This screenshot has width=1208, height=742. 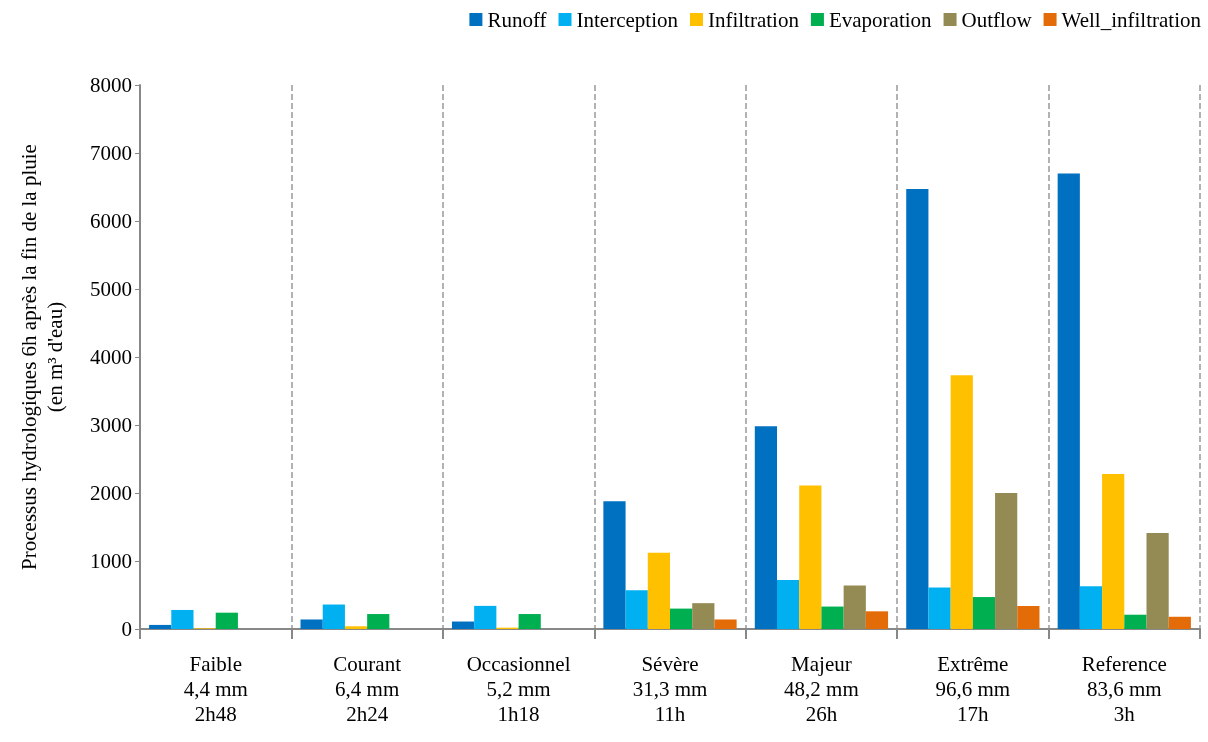 What do you see at coordinates (670, 688) in the screenshot?
I see `x-tick-label: Sévère 31,3 mm 11h` at bounding box center [670, 688].